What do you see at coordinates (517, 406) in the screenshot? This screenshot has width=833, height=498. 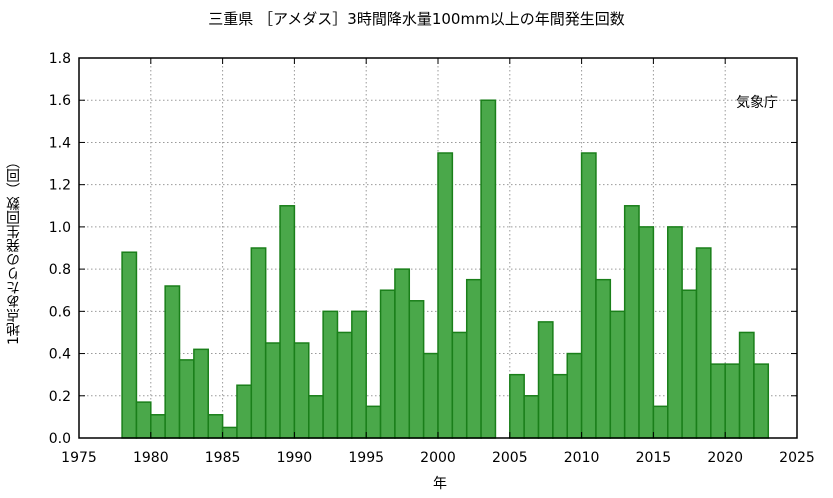 I see `bar-2006` at bounding box center [517, 406].